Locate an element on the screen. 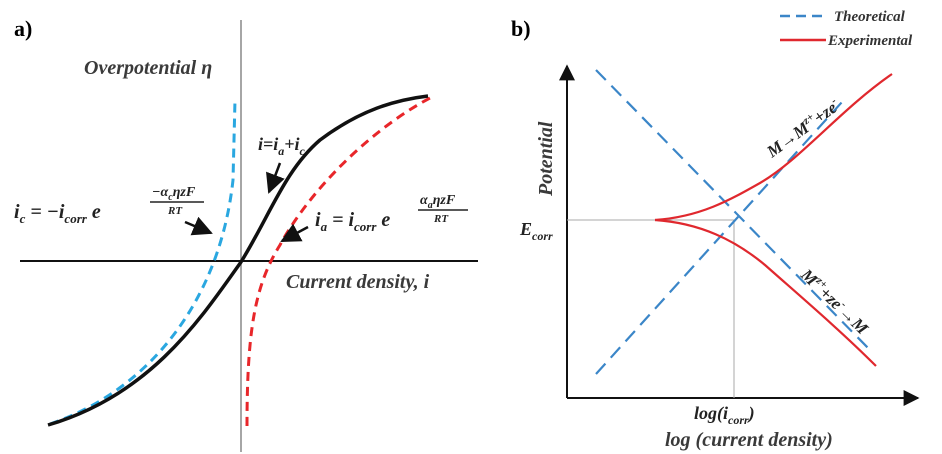 The height and width of the screenshot is (454, 942). x-axis-title: Current density, i is located at coordinates (358, 282).